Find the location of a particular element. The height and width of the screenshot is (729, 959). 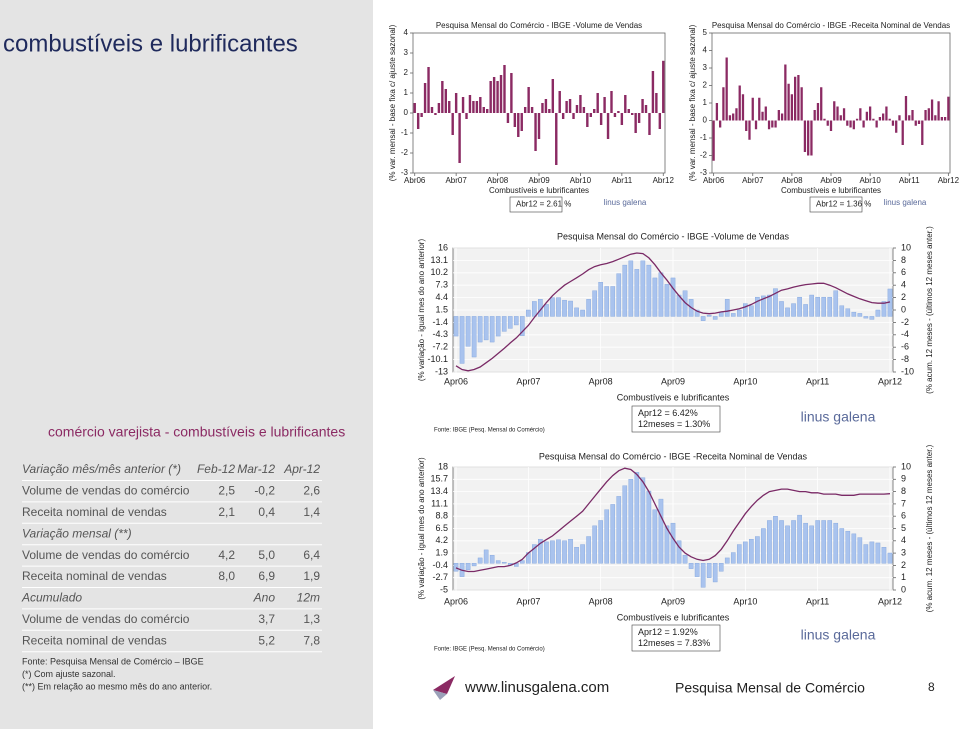

plot-area is located at coordinates (539, 103).